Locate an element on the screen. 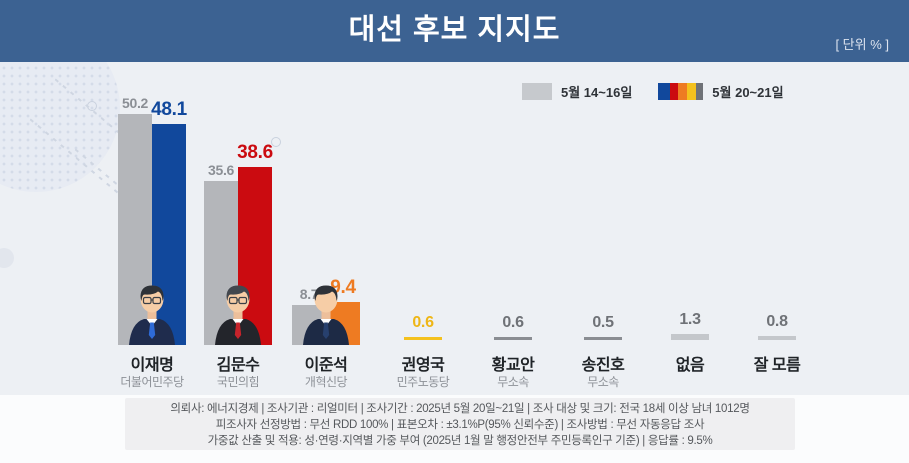  bar-group: 8.7 9.4 is located at coordinates (326, 220).